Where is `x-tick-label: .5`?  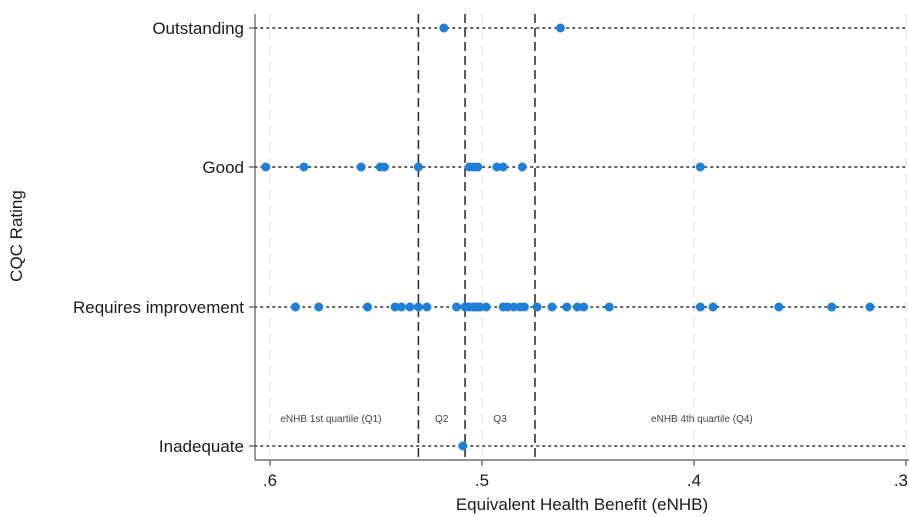 x-tick-label: .5 is located at coordinates (482, 480).